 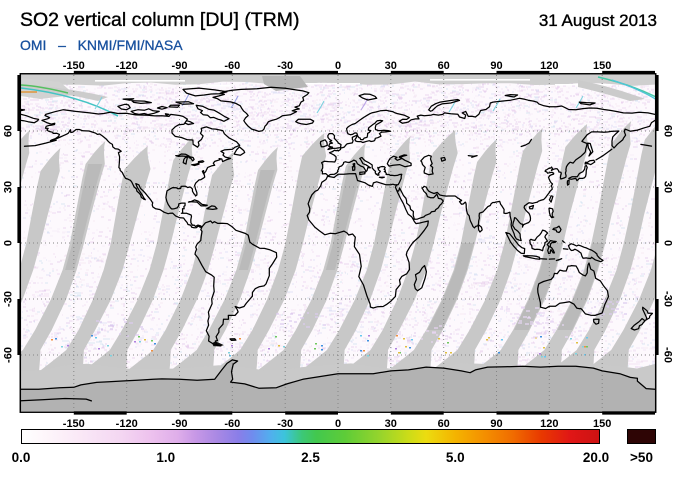 I want to click on svg-text: 0.0, so click(x=21, y=457).